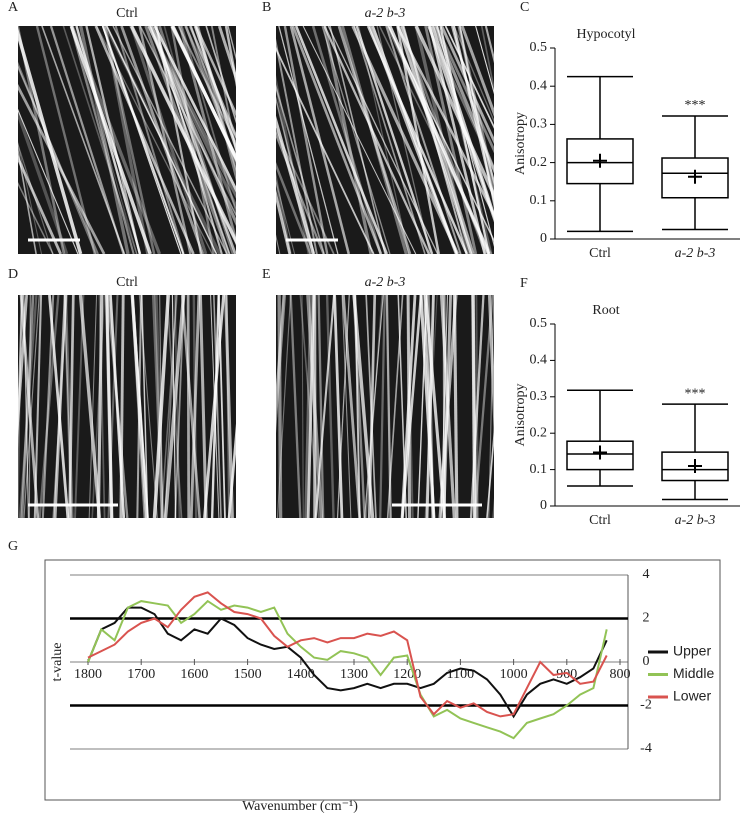 This screenshot has width=750, height=816. I want to click on y-tick-label: 0.3, so click(539, 124).